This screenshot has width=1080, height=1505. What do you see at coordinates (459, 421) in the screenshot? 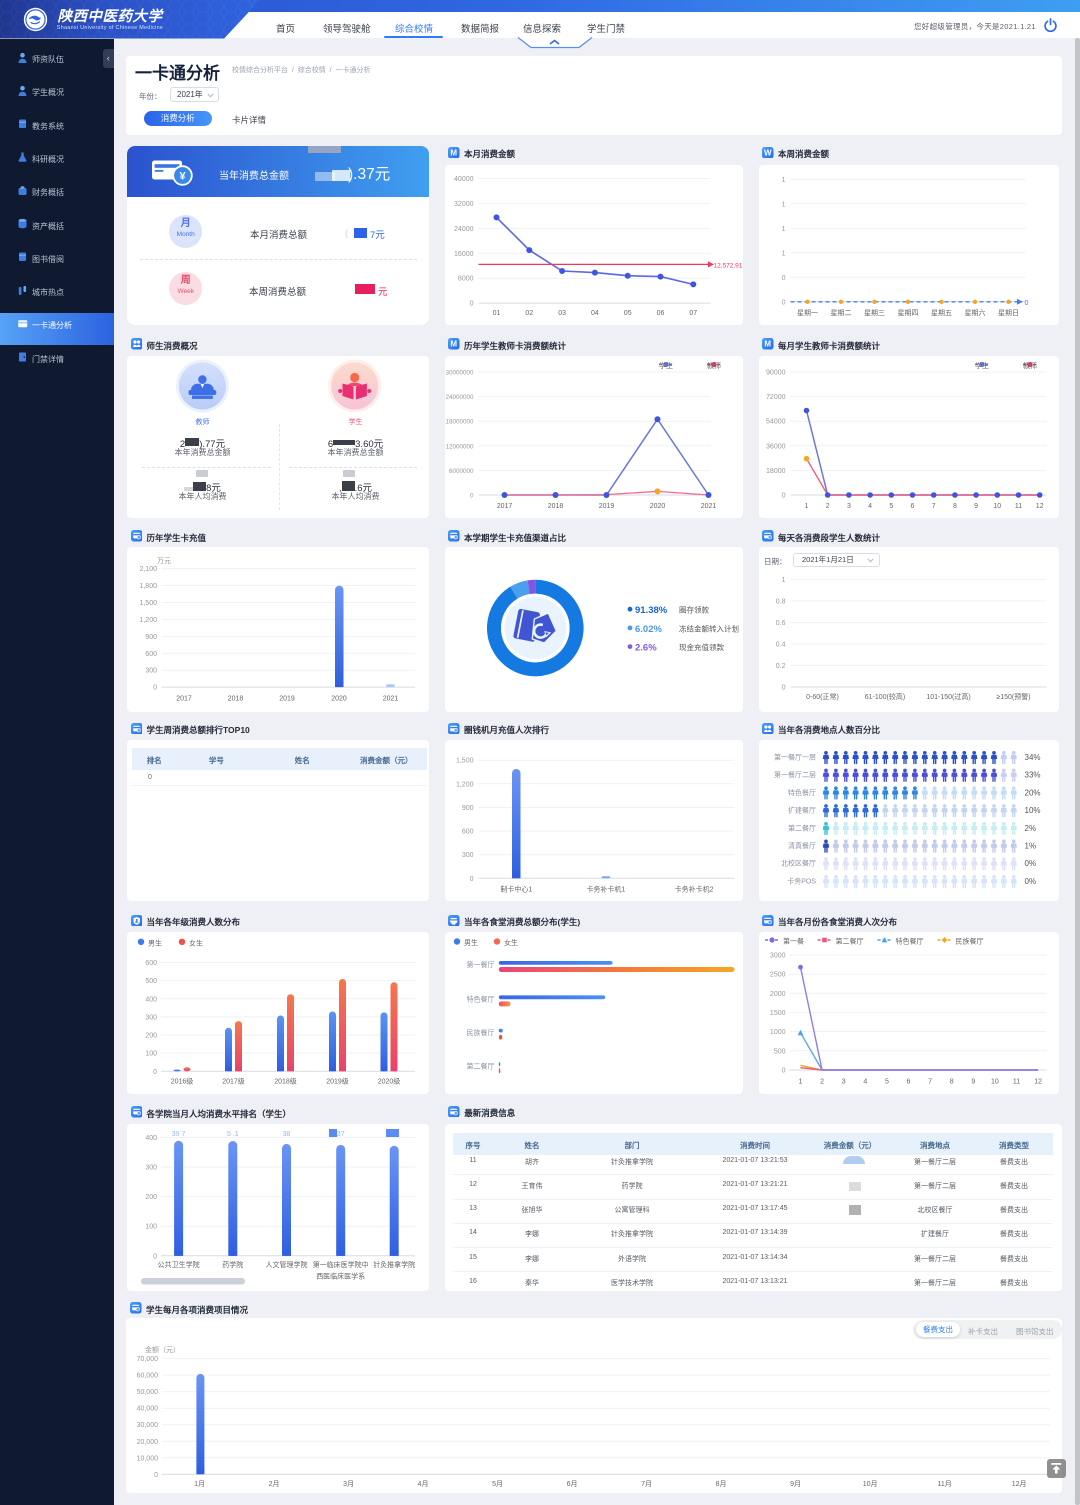
I see `svg-text: 18000000` at bounding box center [459, 421].